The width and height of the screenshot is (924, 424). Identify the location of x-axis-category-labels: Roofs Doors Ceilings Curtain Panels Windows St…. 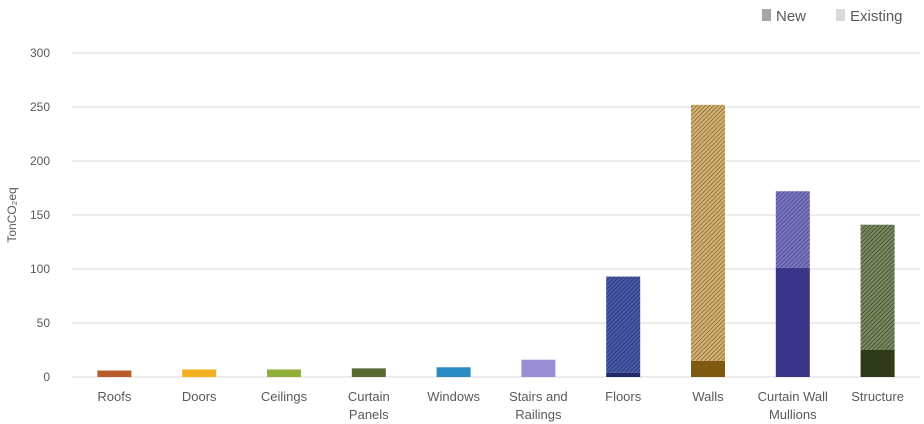
(500, 405).